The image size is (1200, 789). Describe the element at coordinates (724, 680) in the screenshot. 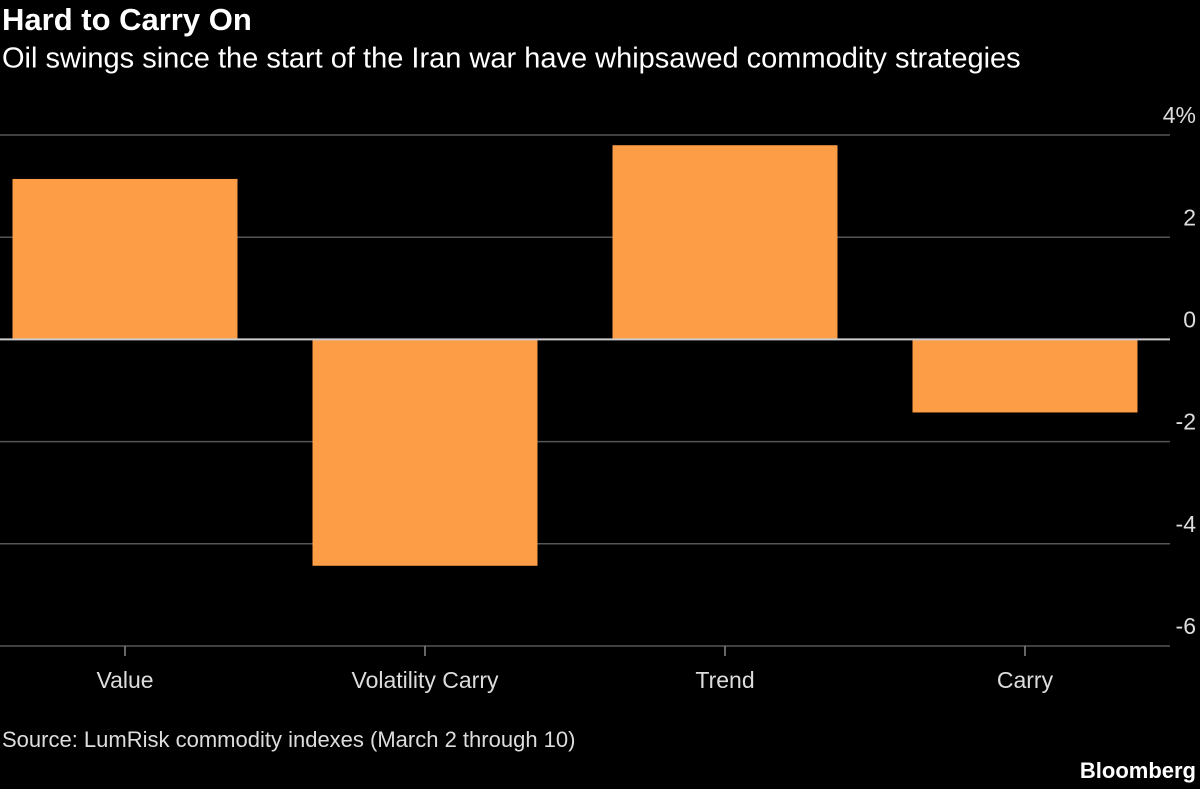

I see `x-tick-label: Trend` at that location.